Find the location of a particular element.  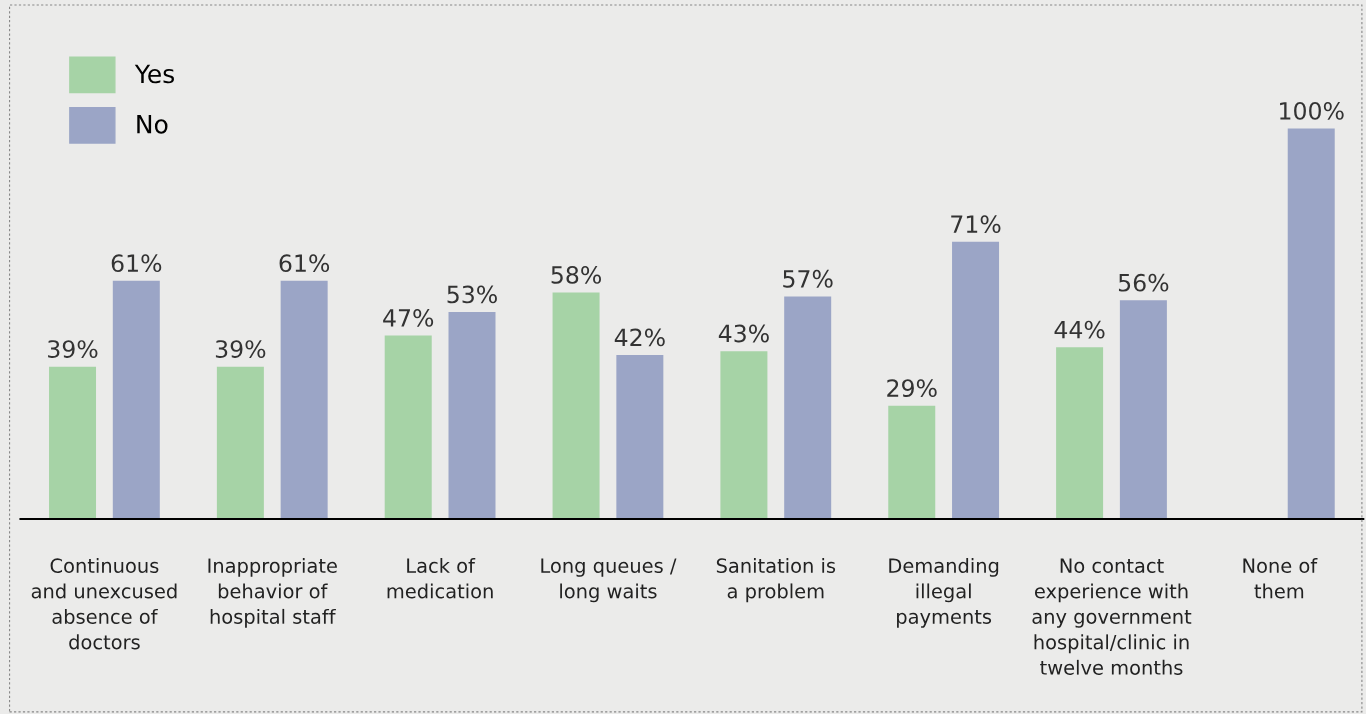

data-label: 100% is located at coordinates (1312, 110).